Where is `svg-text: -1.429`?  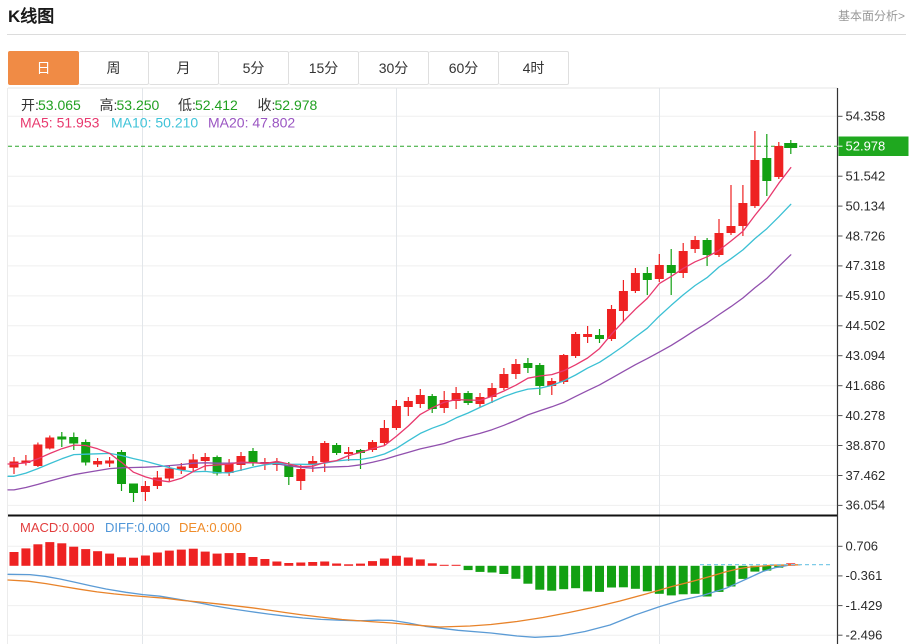 svg-text: -1.429 is located at coordinates (864, 605).